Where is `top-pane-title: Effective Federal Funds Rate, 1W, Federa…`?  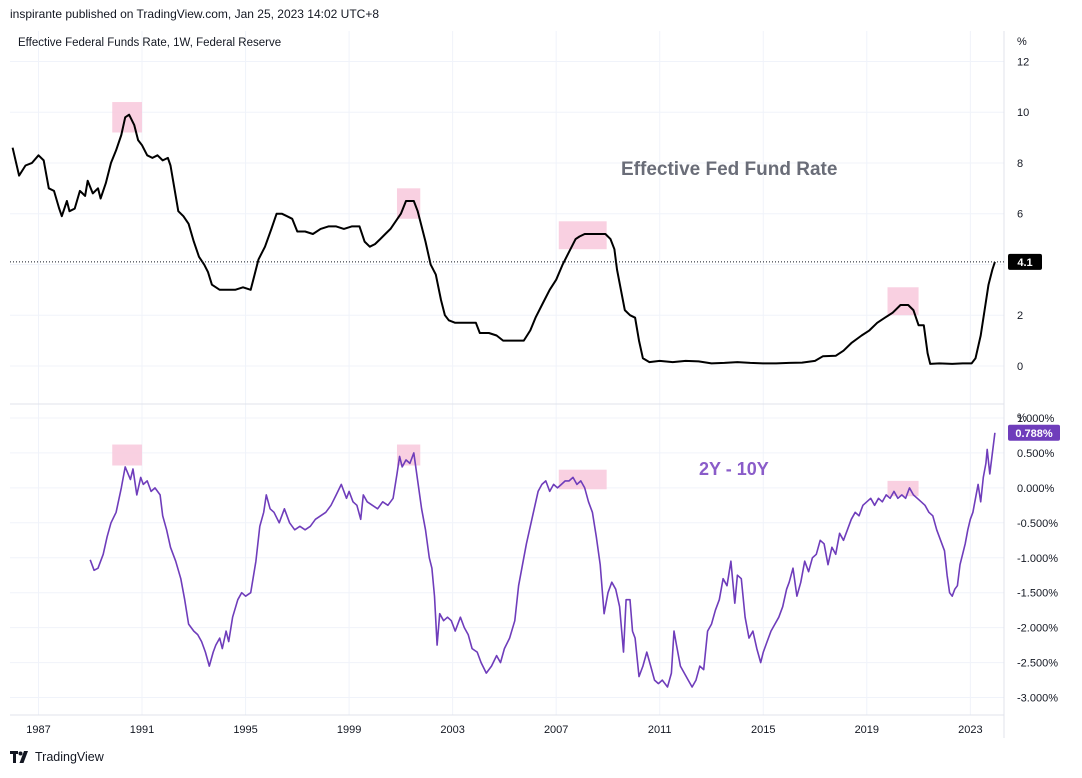
top-pane-title: Effective Federal Funds Rate, 1W, Federa… is located at coordinates (149, 43).